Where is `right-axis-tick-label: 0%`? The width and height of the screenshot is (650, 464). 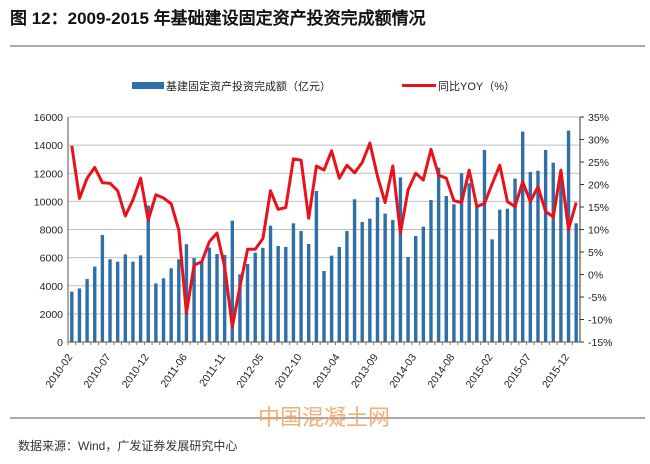
right-axis-tick-label: 0% is located at coordinates (595, 276).